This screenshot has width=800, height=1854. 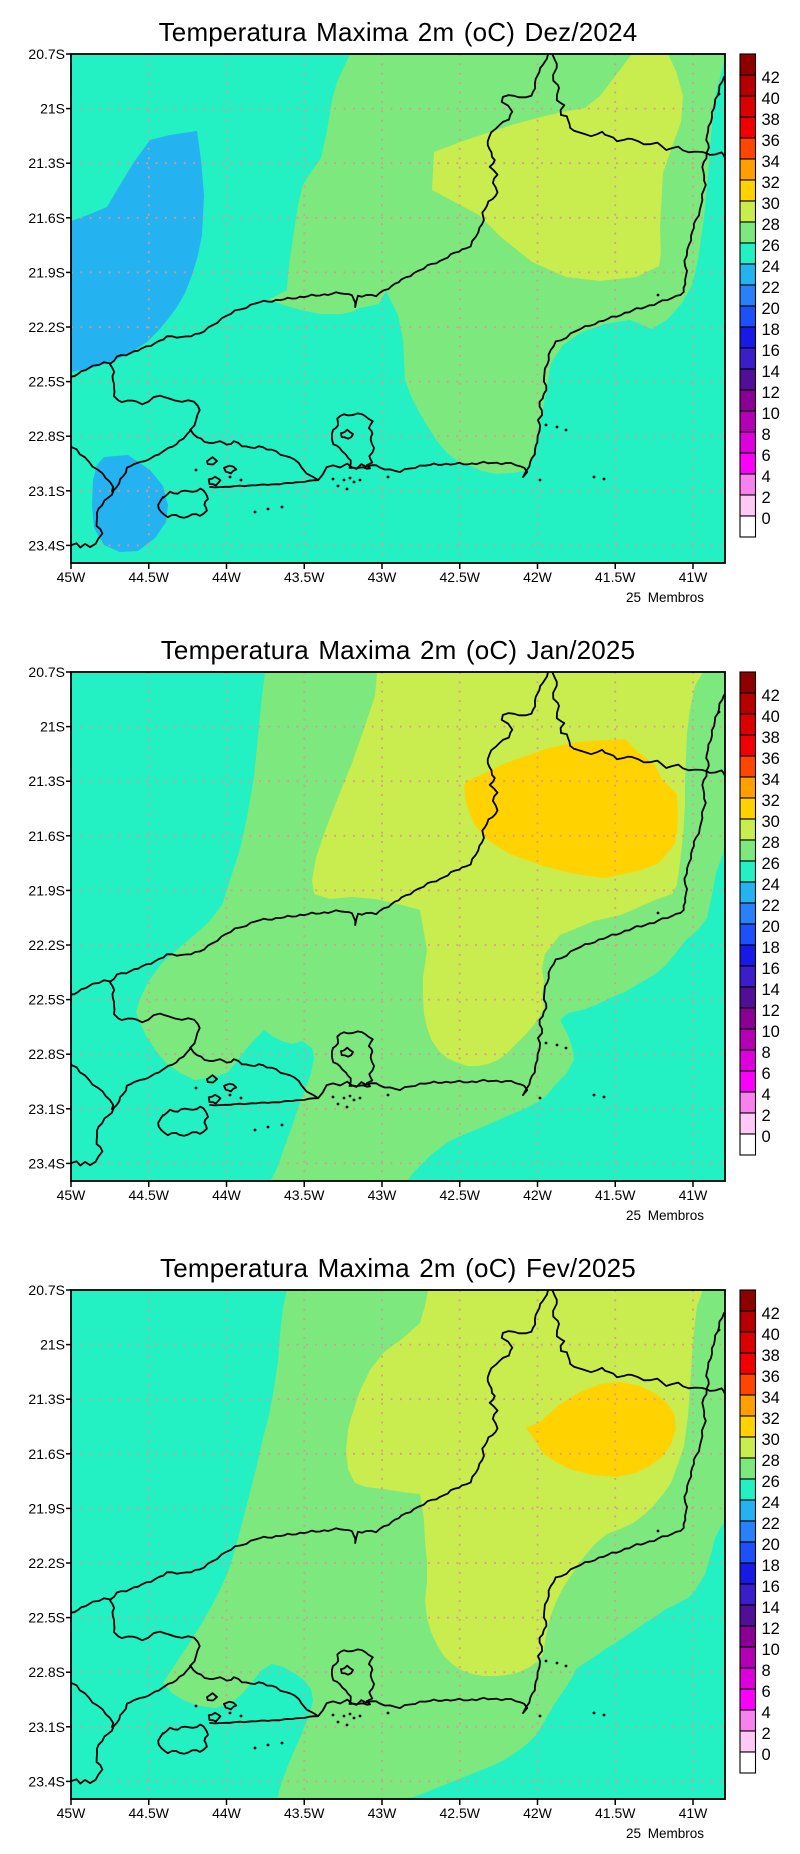 I want to click on svg-text:Temperatura Maxima 2m (oC) Fev: Temperatura Maxima 2m (oC) Fev/2025, so click(x=398, y=1268).